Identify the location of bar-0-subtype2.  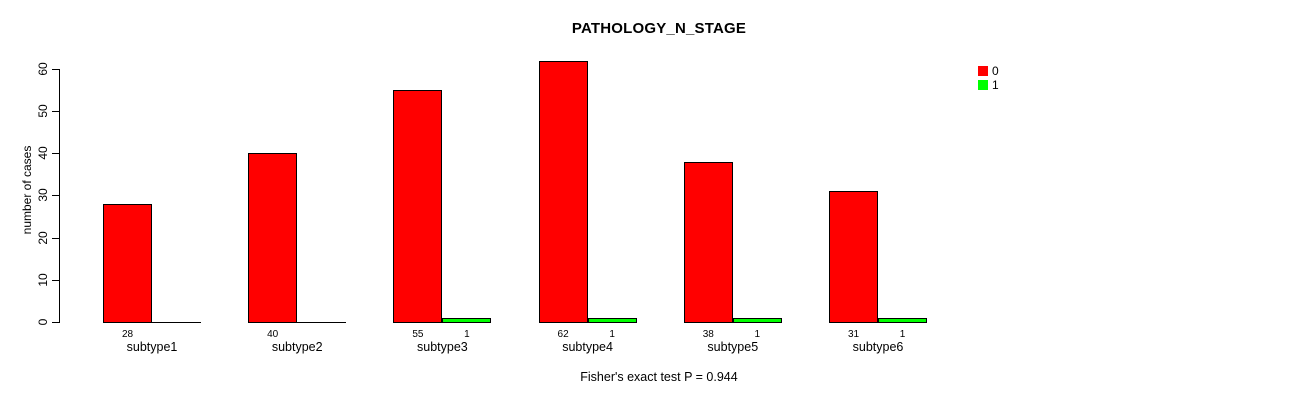
(273, 238).